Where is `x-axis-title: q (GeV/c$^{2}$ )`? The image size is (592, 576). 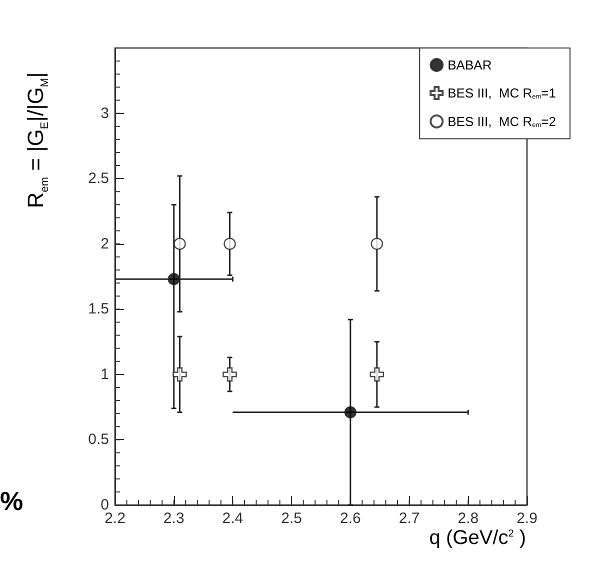 x-axis-title: q (GeV/c$^{2}$ ) is located at coordinates (477, 538).